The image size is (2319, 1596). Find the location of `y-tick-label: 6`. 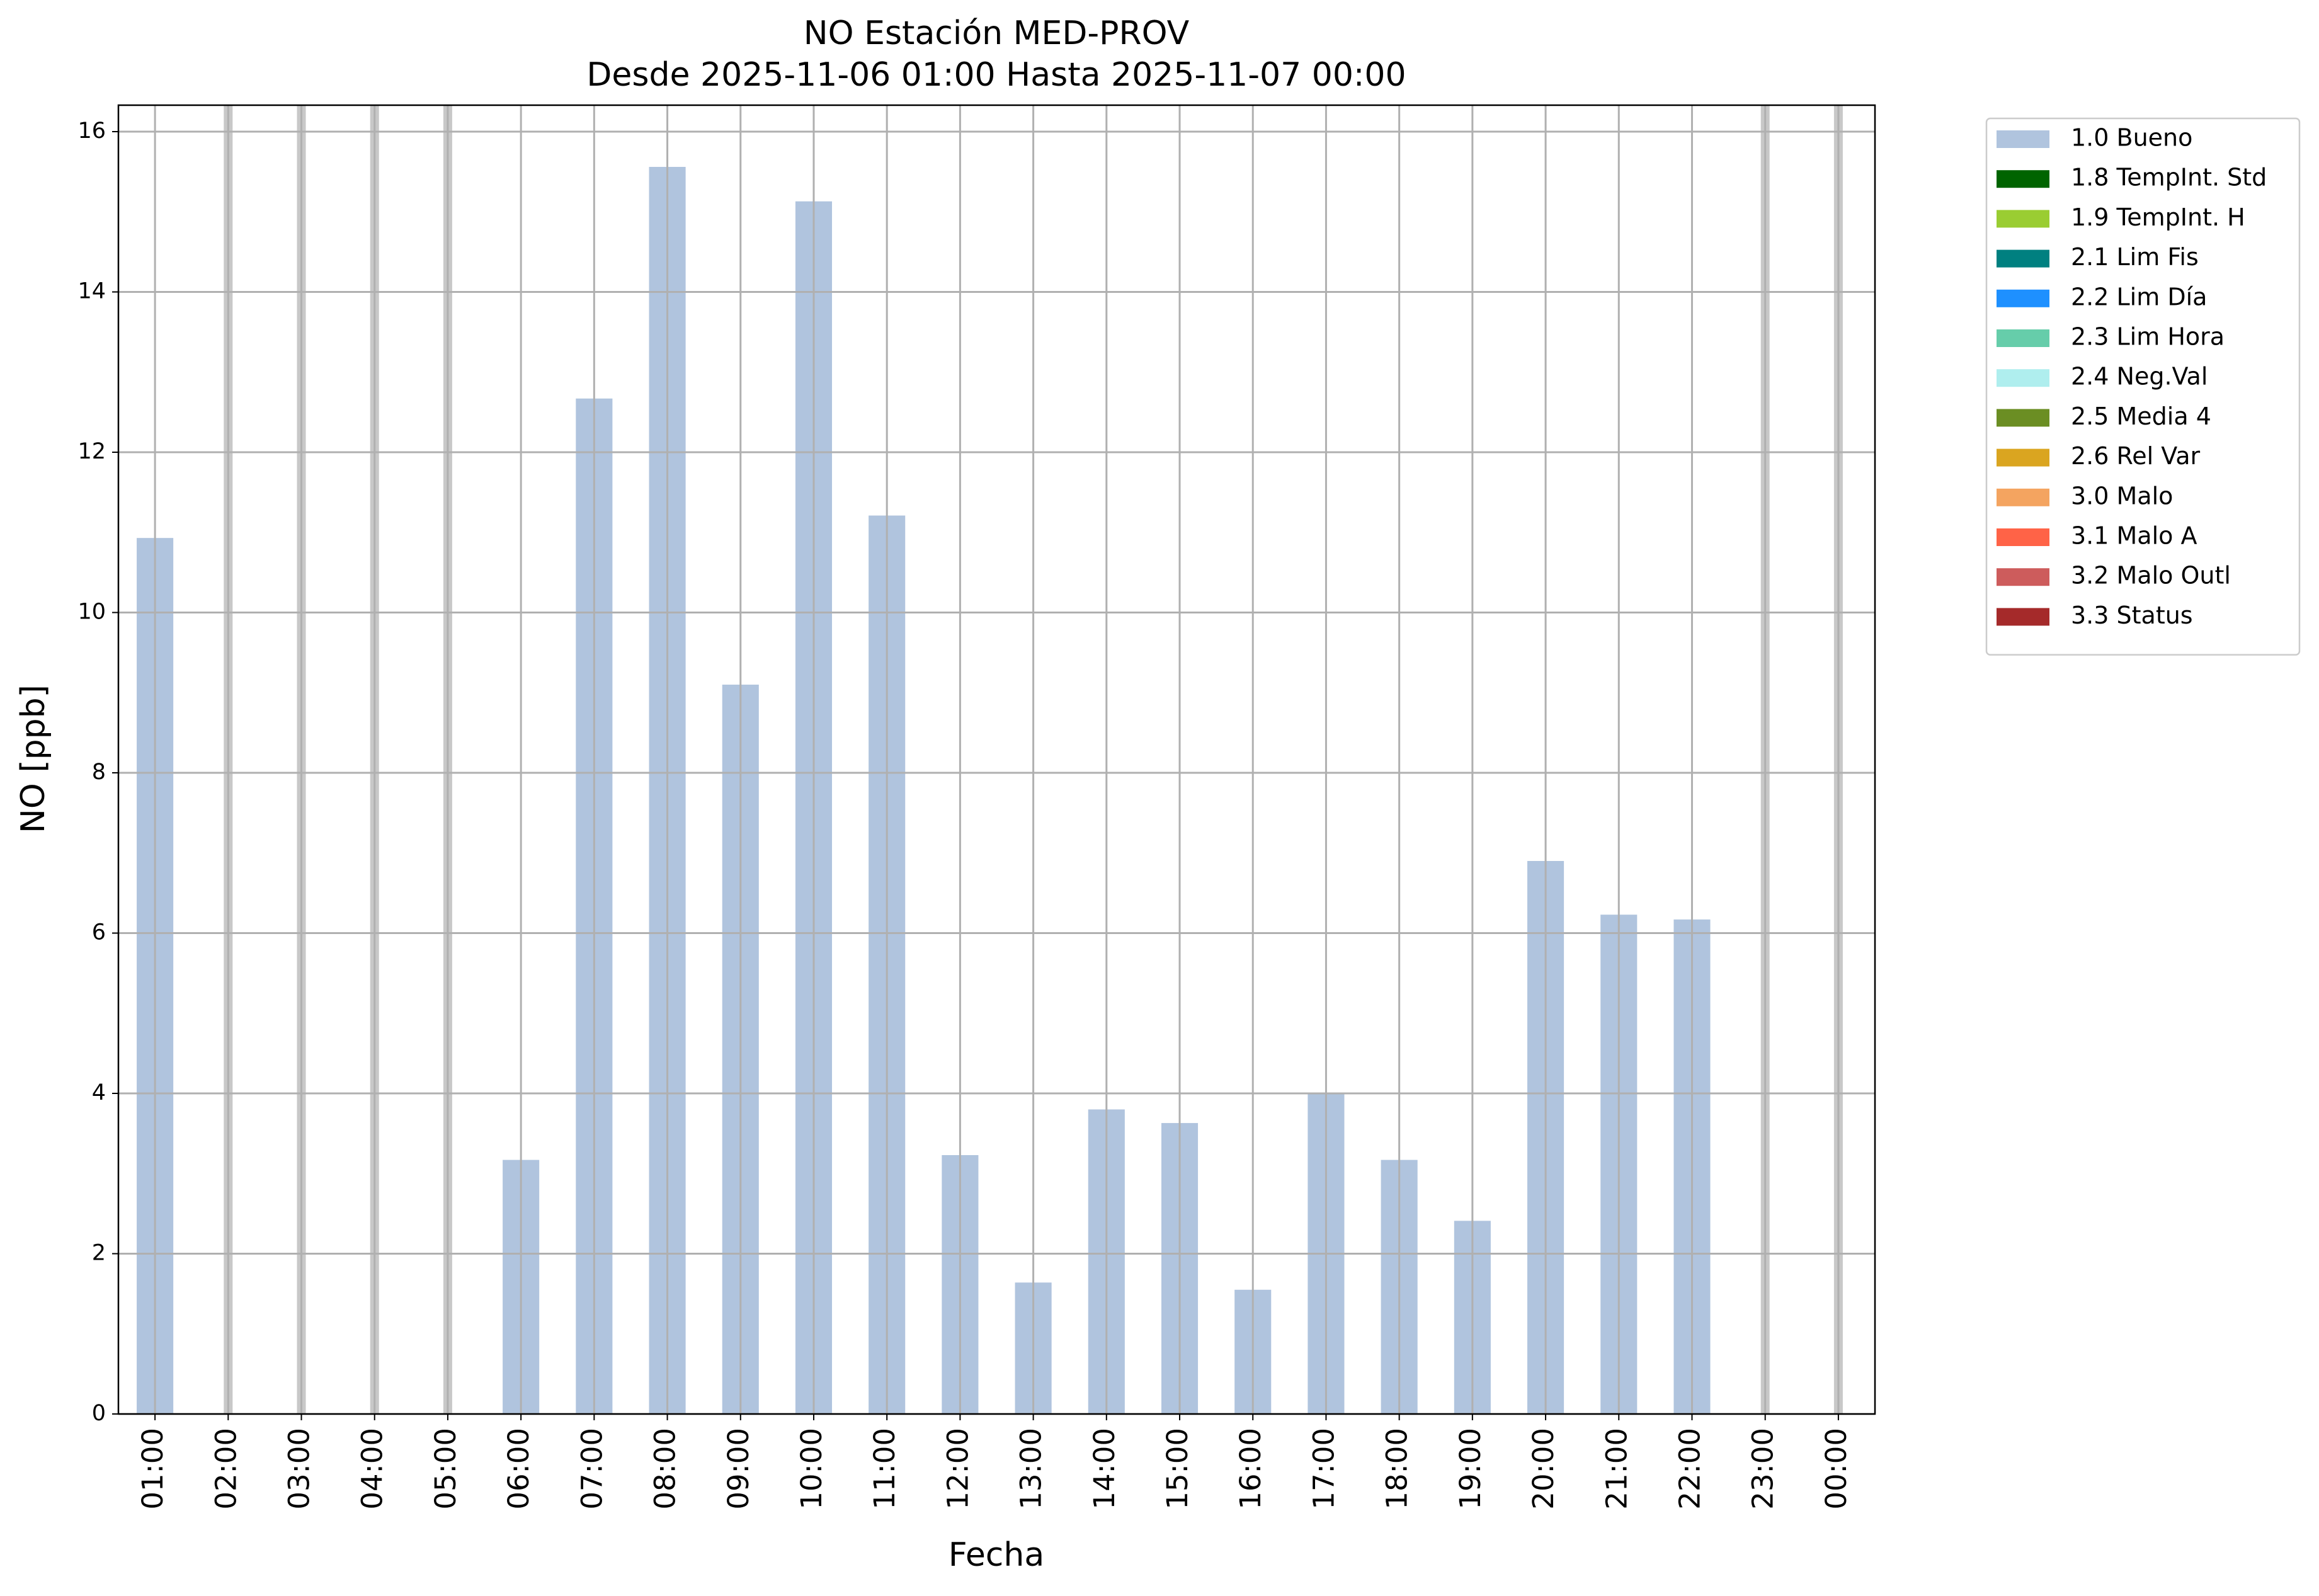

y-tick-label: 6 is located at coordinates (99, 932).